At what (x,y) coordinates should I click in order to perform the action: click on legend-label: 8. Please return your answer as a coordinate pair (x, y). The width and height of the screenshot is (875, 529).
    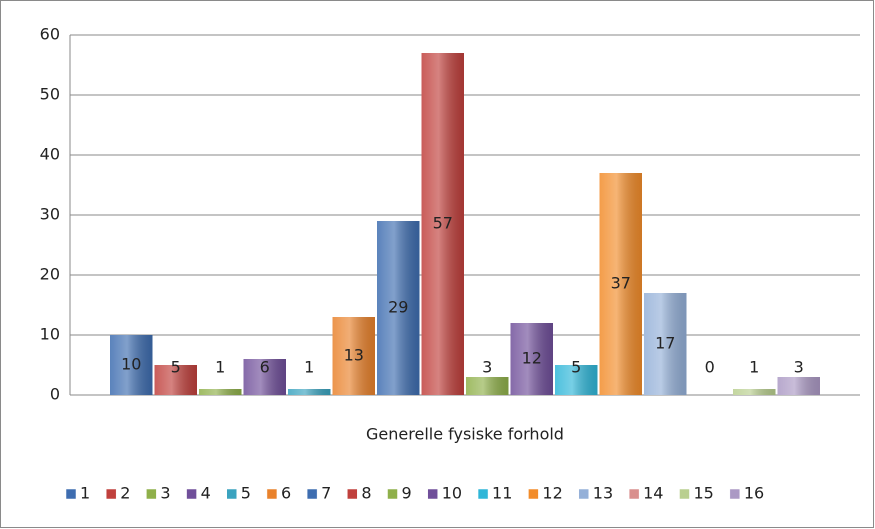
    Looking at the image, I should click on (366, 493).